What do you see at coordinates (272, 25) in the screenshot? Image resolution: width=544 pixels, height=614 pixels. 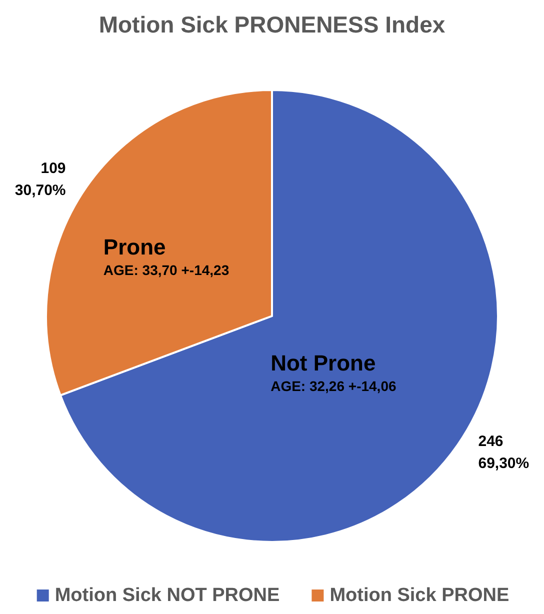 I see `chart-title: Motion Sick PRONENESS Index` at bounding box center [272, 25].